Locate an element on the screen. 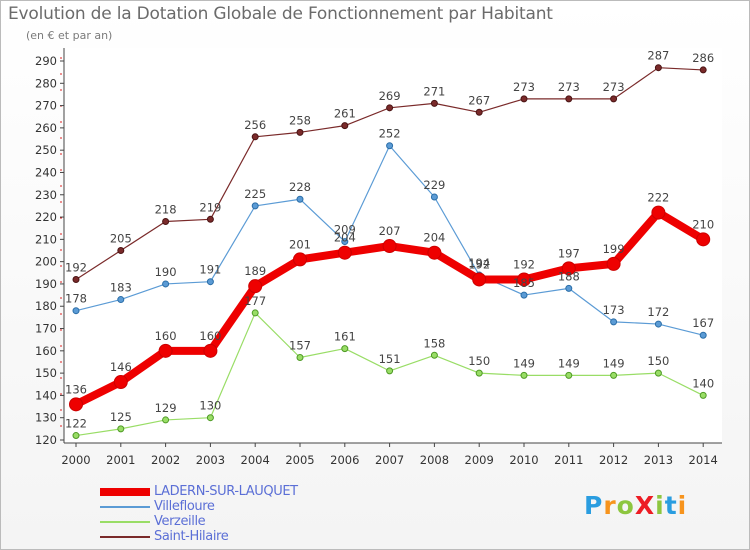  data-label-verzeille: 130 is located at coordinates (210, 406).